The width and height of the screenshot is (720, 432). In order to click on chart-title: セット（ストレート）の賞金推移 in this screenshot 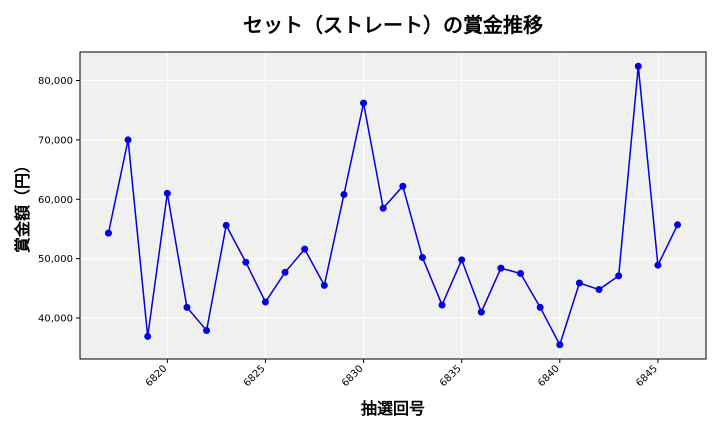, I will do `click(393, 25)`.